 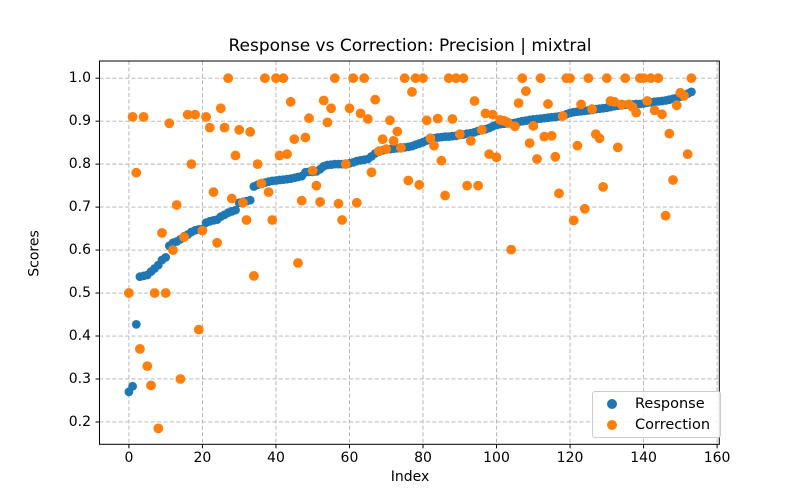 I want to click on legend-item-correction: Correction, so click(x=656, y=425).